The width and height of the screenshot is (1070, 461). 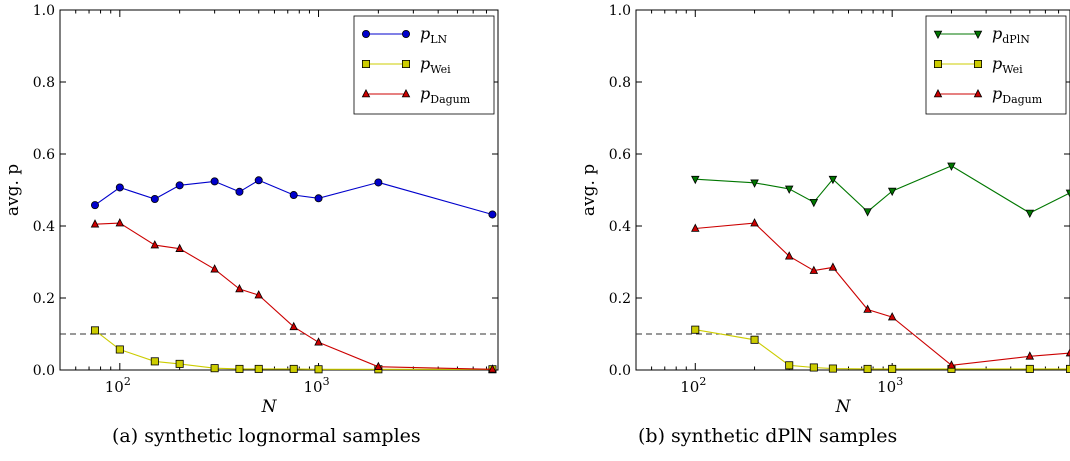 What do you see at coordinates (44, 299) in the screenshot?
I see `y-tick-label-a-1: 0.2` at bounding box center [44, 299].